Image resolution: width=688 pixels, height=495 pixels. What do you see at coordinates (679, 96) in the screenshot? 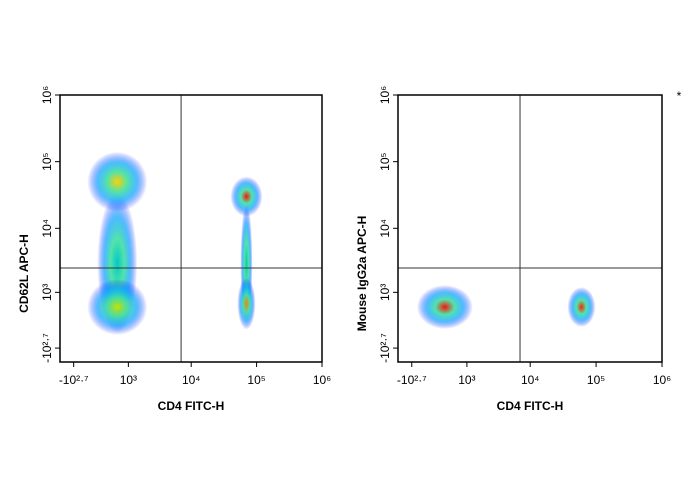
I see `note-mark: *` at bounding box center [679, 96].